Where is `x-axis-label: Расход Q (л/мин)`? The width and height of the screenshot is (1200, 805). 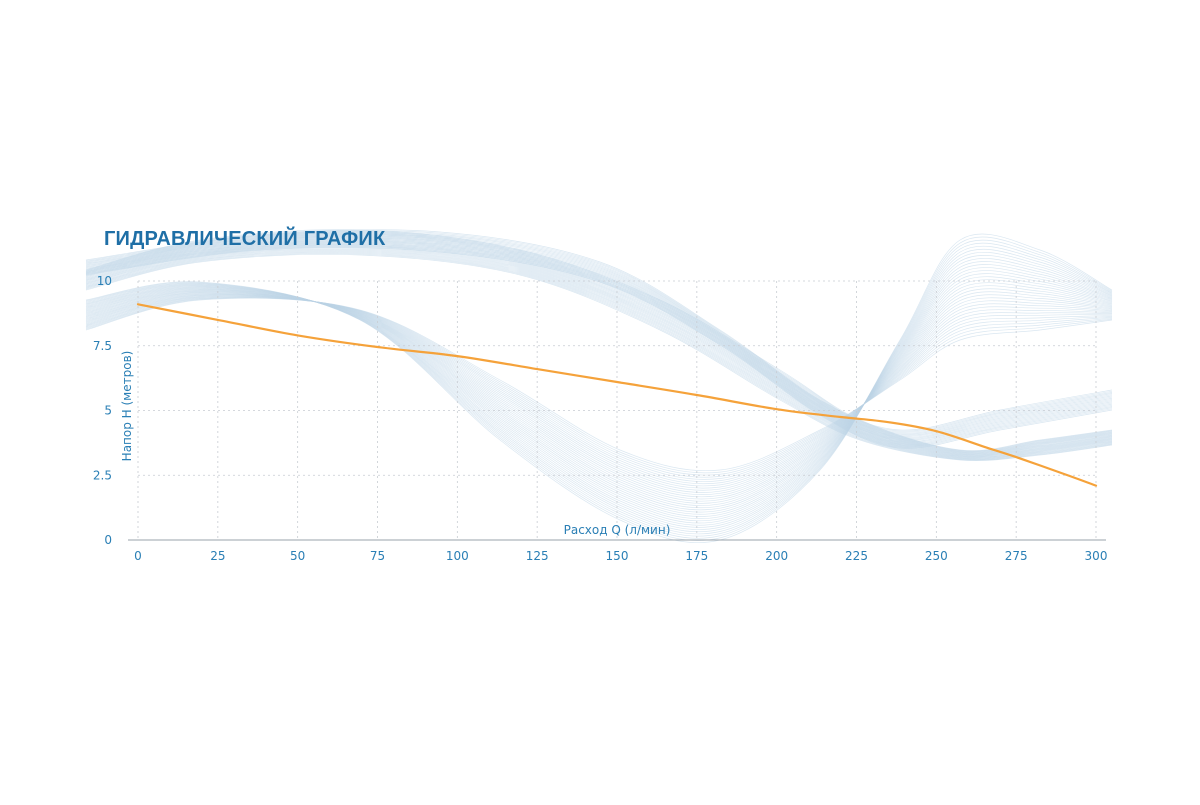
x-axis-label: Расход Q (л/мин) is located at coordinates (617, 530).